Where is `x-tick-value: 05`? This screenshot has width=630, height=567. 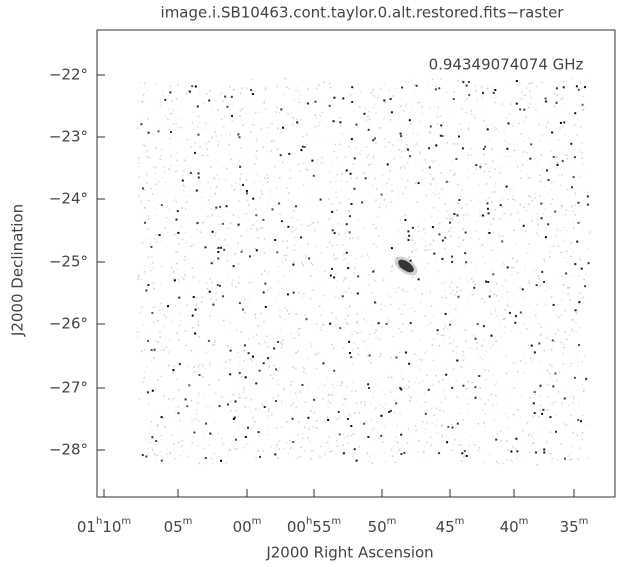 x-tick-value: 05 is located at coordinates (173, 527).